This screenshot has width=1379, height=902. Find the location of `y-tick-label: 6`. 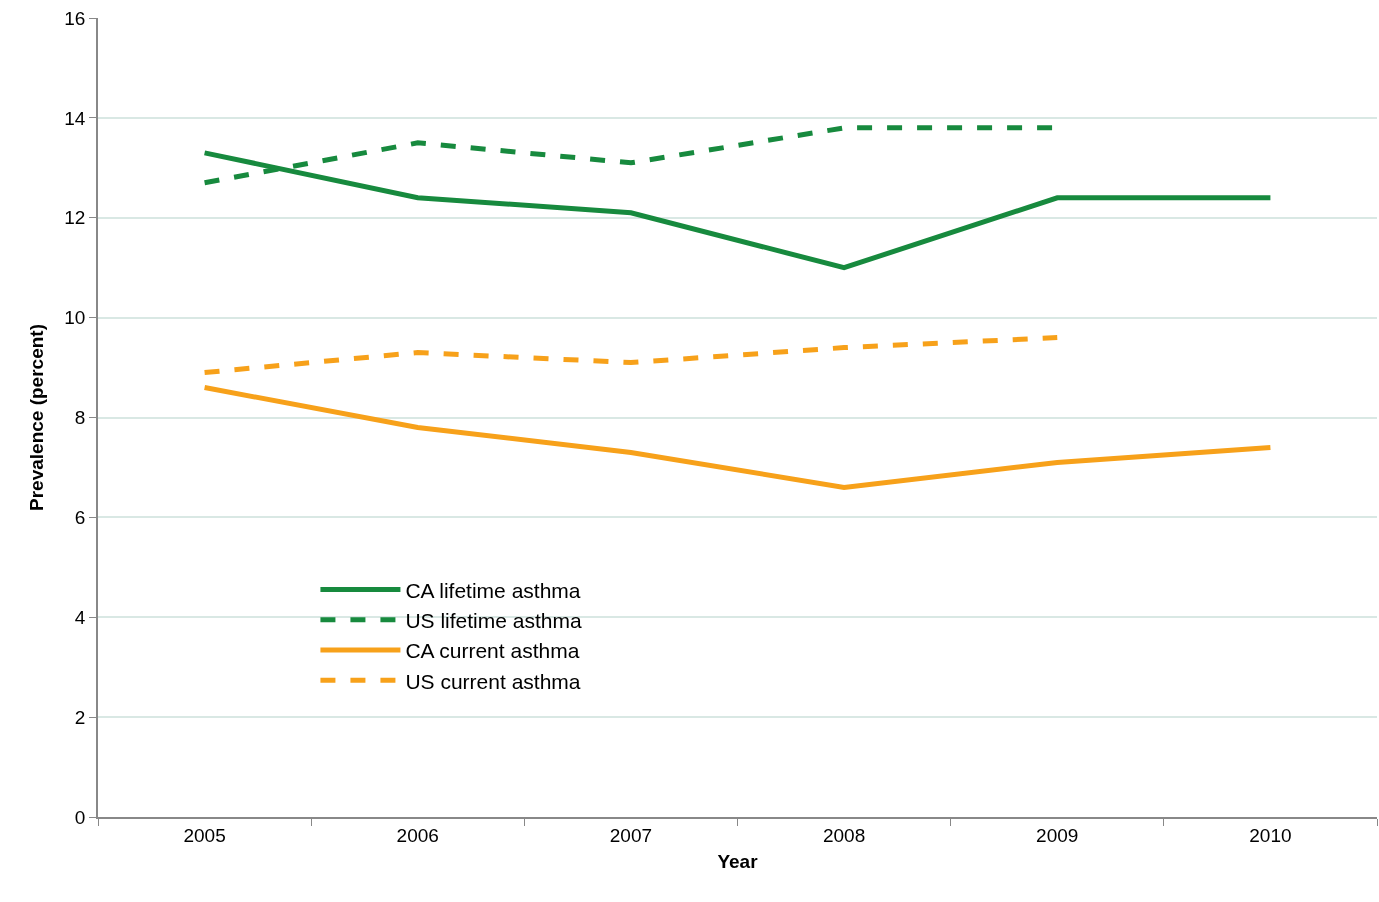

y-tick-label: 6 is located at coordinates (80, 518).